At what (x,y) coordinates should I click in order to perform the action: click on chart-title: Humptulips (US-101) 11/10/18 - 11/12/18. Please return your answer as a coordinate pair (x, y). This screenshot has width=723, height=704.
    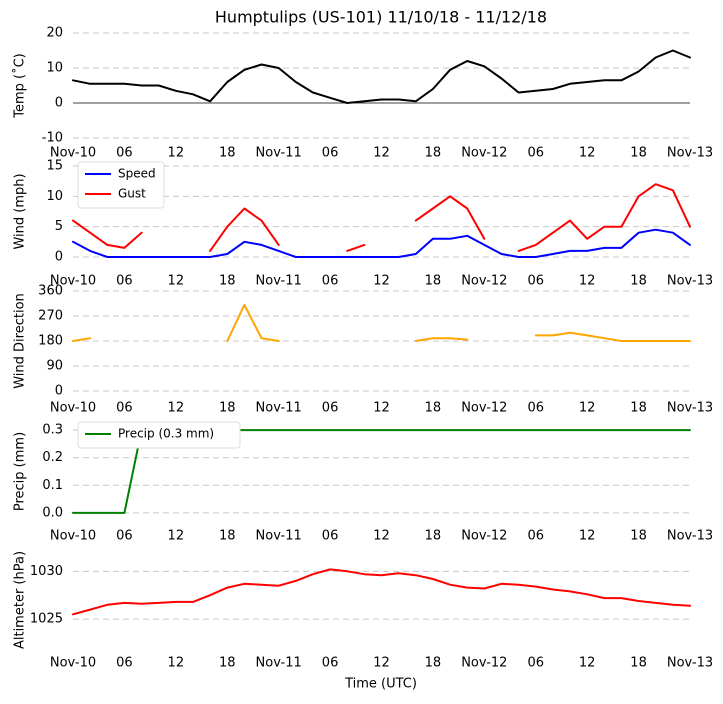
    Looking at the image, I should click on (381, 17).